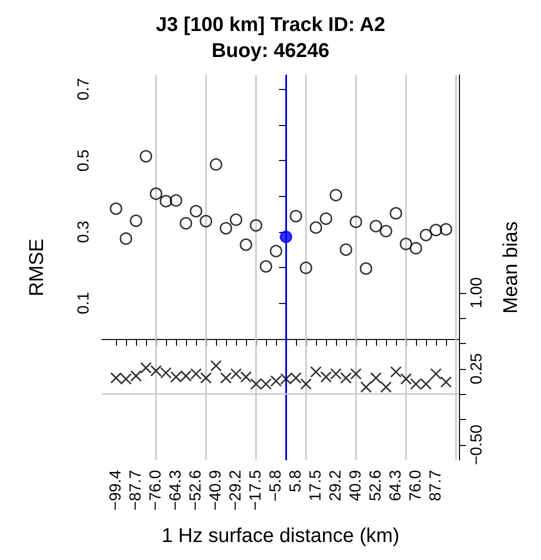  What do you see at coordinates (271, 51) in the screenshot?
I see `chart-subtitle: Buoy: 46246` at bounding box center [271, 51].